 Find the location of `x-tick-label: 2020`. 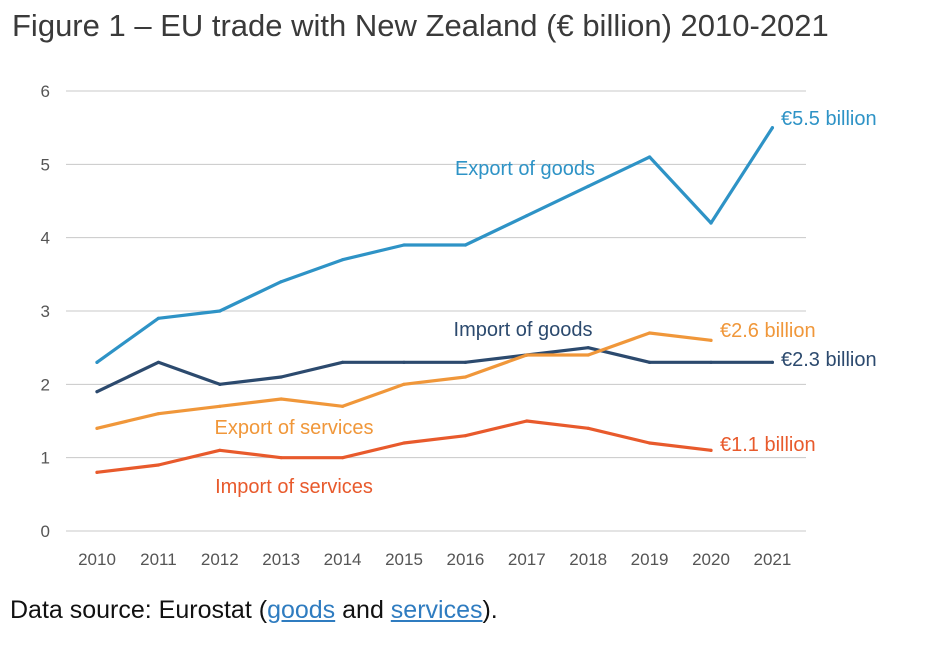

x-tick-label: 2020 is located at coordinates (711, 559).